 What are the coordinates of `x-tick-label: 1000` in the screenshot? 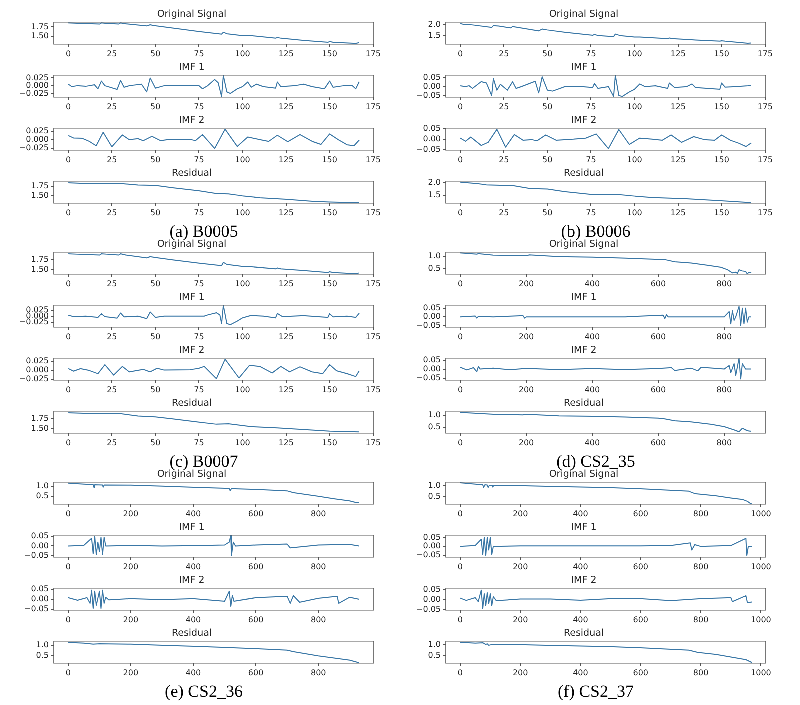 It's located at (761, 513).